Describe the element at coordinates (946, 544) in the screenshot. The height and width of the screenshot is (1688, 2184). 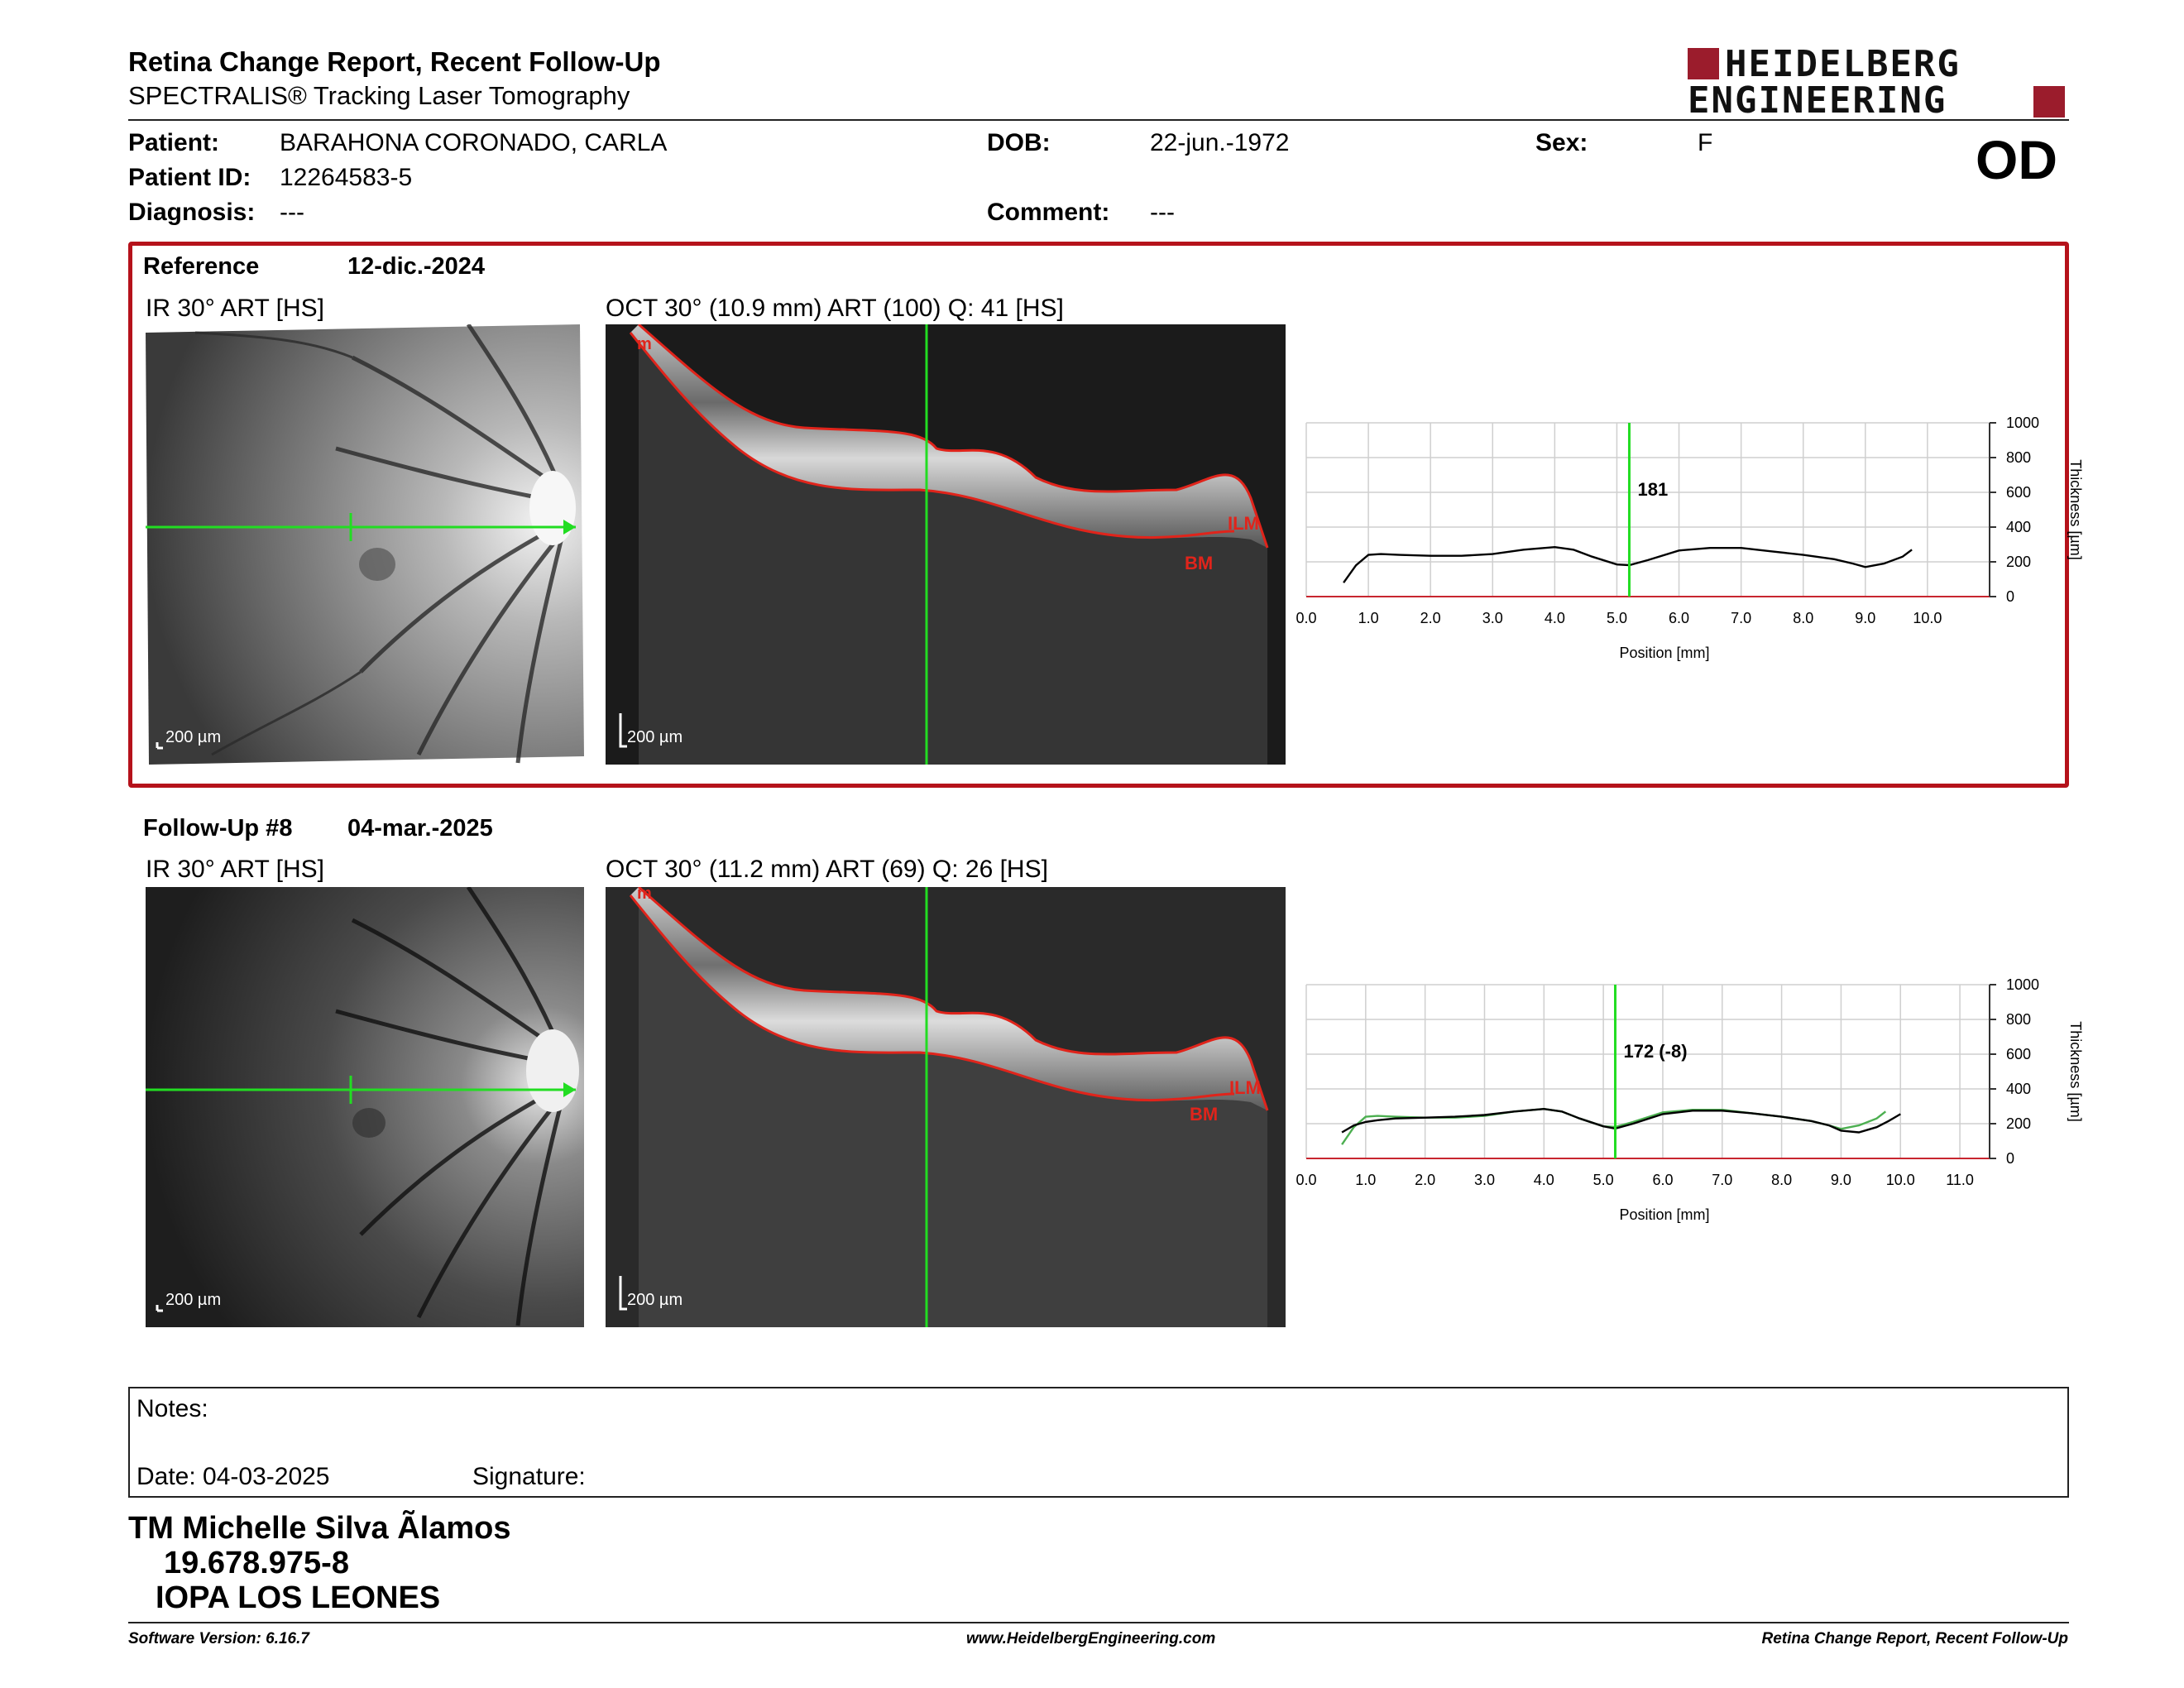
I see `reference-oct-image: m ILM BM 200 µm` at that location.